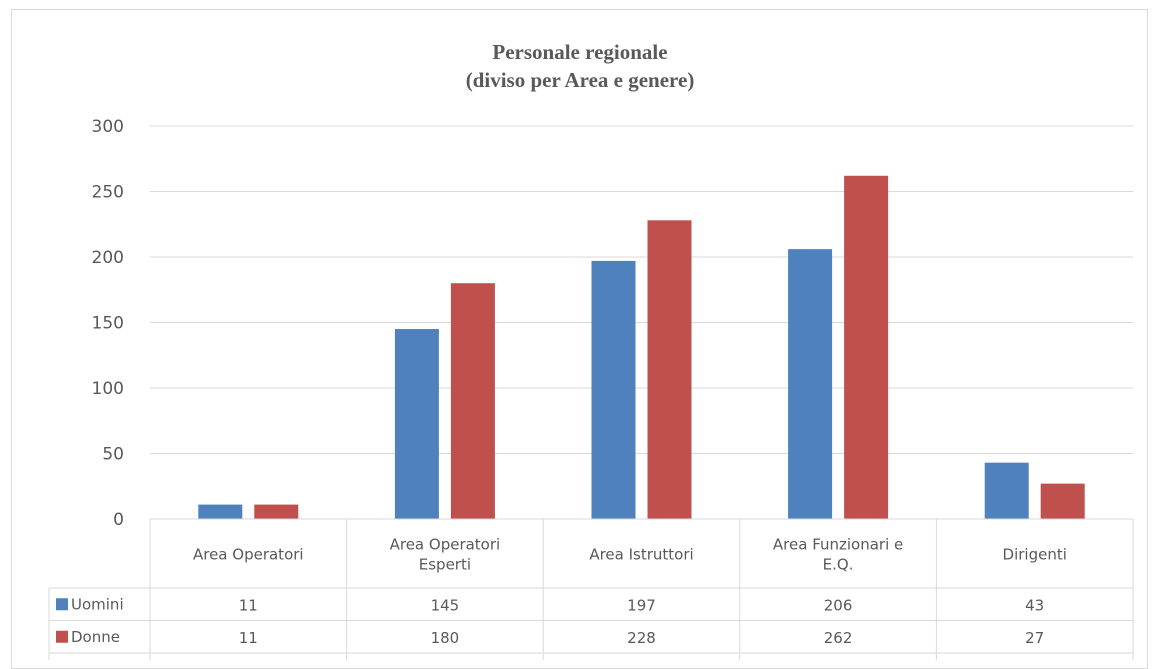 The width and height of the screenshot is (1153, 669). I want to click on legend-key-donne, so click(62, 636).